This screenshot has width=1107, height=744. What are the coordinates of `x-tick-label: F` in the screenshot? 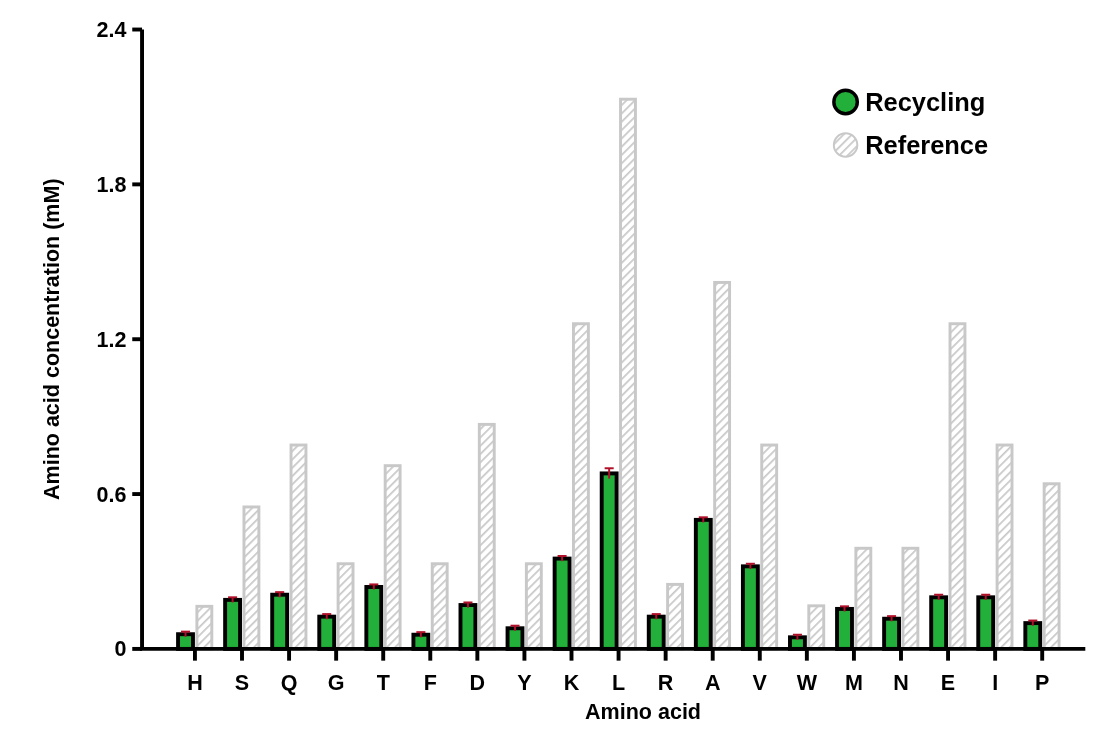 It's located at (430, 683).